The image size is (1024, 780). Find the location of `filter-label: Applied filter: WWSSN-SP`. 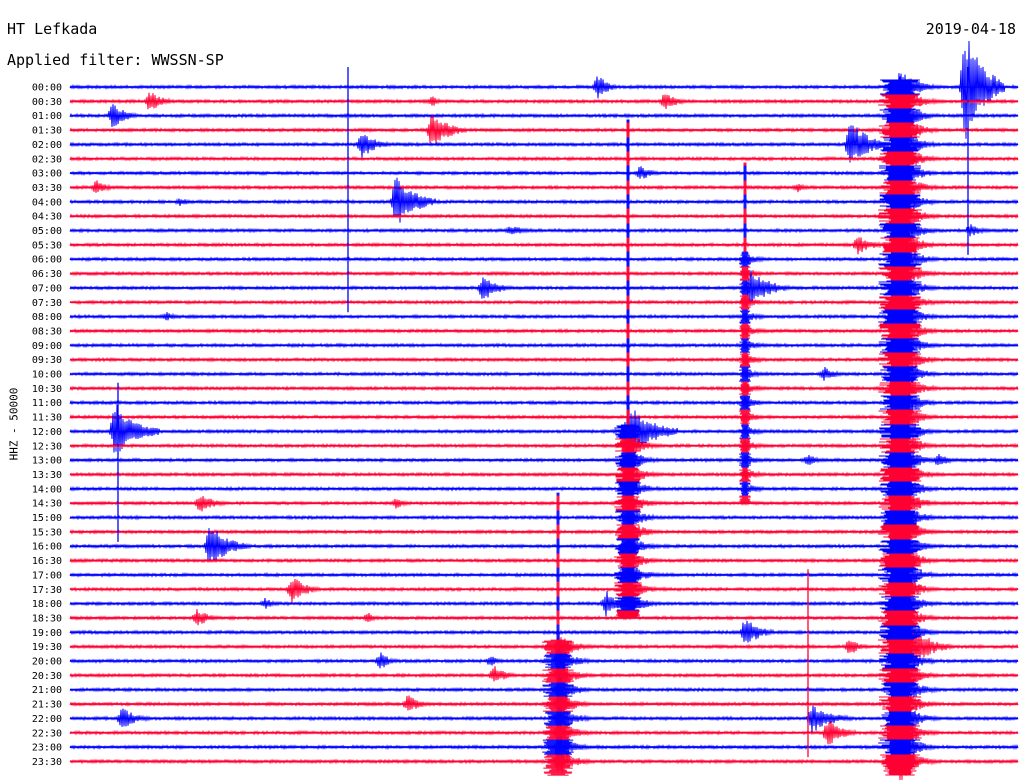

filter-label: Applied filter: WWSSN-SP is located at coordinates (115, 60).